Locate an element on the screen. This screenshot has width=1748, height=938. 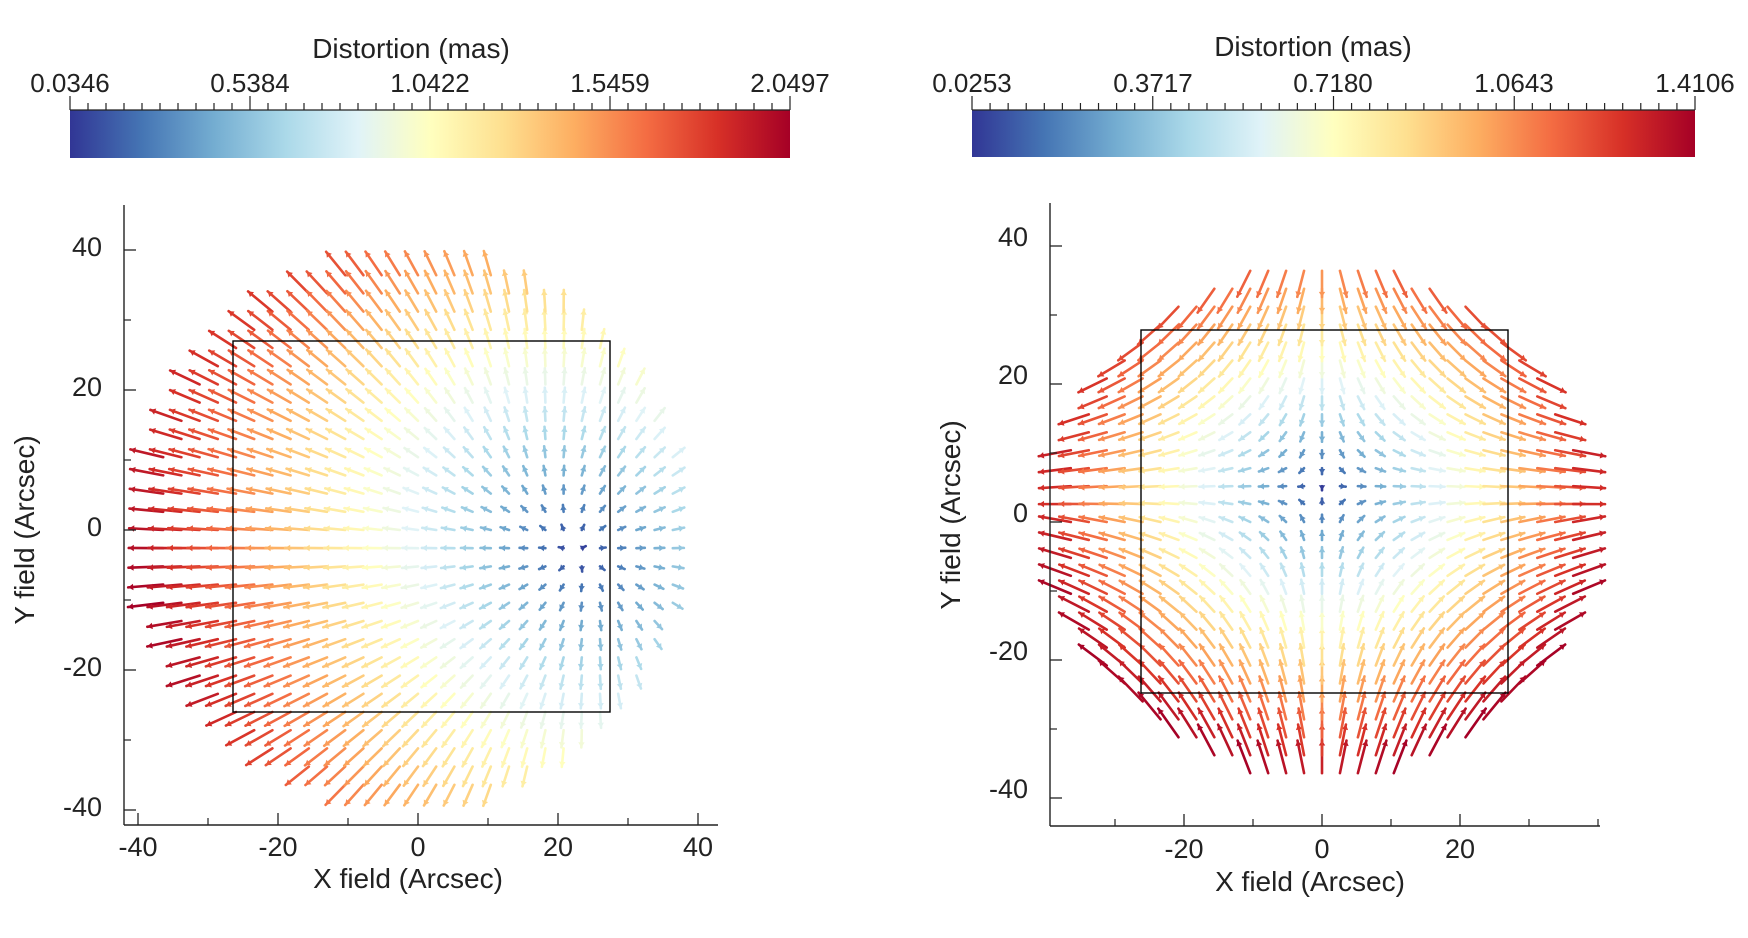
left-x-tick-label: 0 is located at coordinates (417, 847).